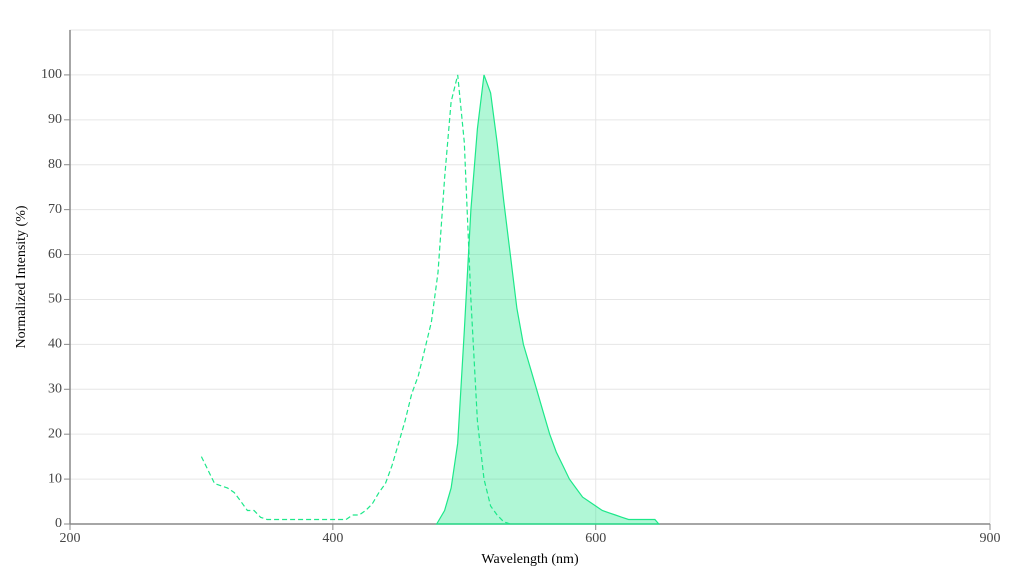  Describe the element at coordinates (70, 538) in the screenshot. I see `x-tick-label: 200` at that location.